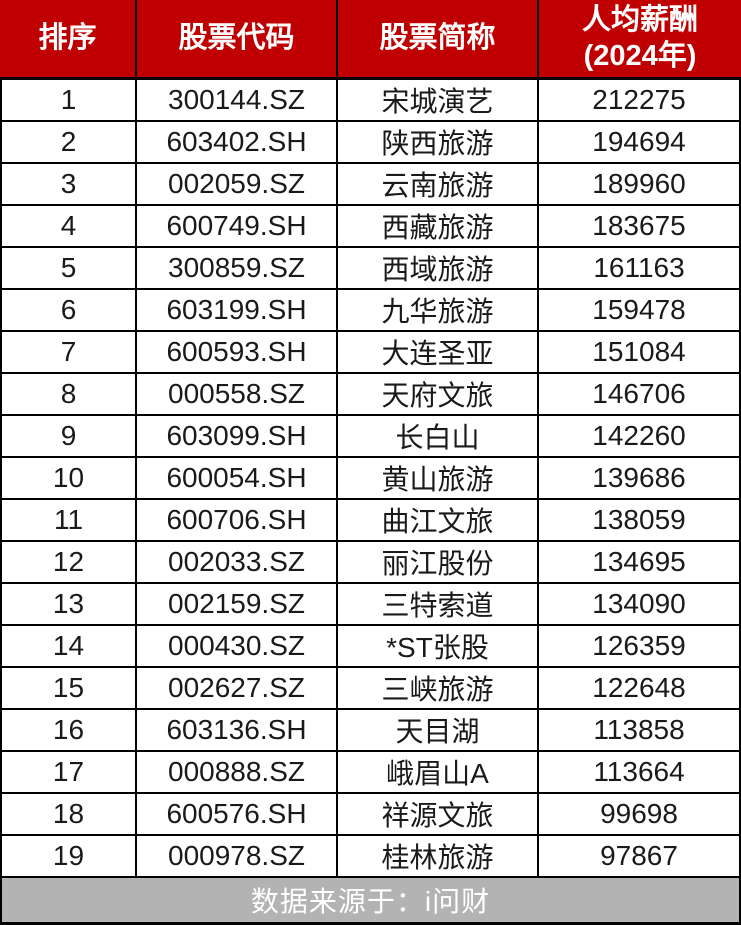 This screenshot has height=925, width=741. I want to click on cell-stock-name: 丽江股份, so click(438, 561).